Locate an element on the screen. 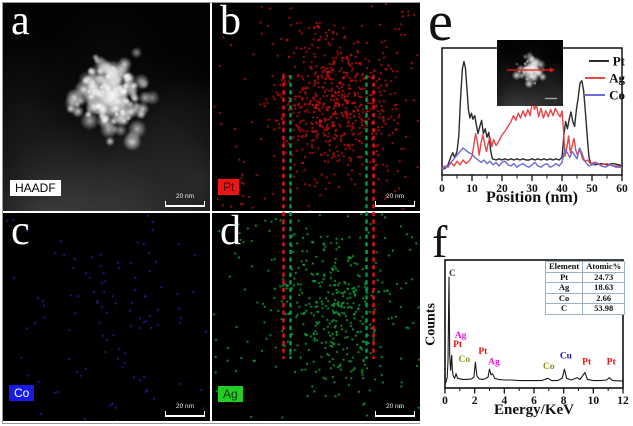 This screenshot has width=633, height=426. scale-bar-d: 20 nm is located at coordinates (395, 410).